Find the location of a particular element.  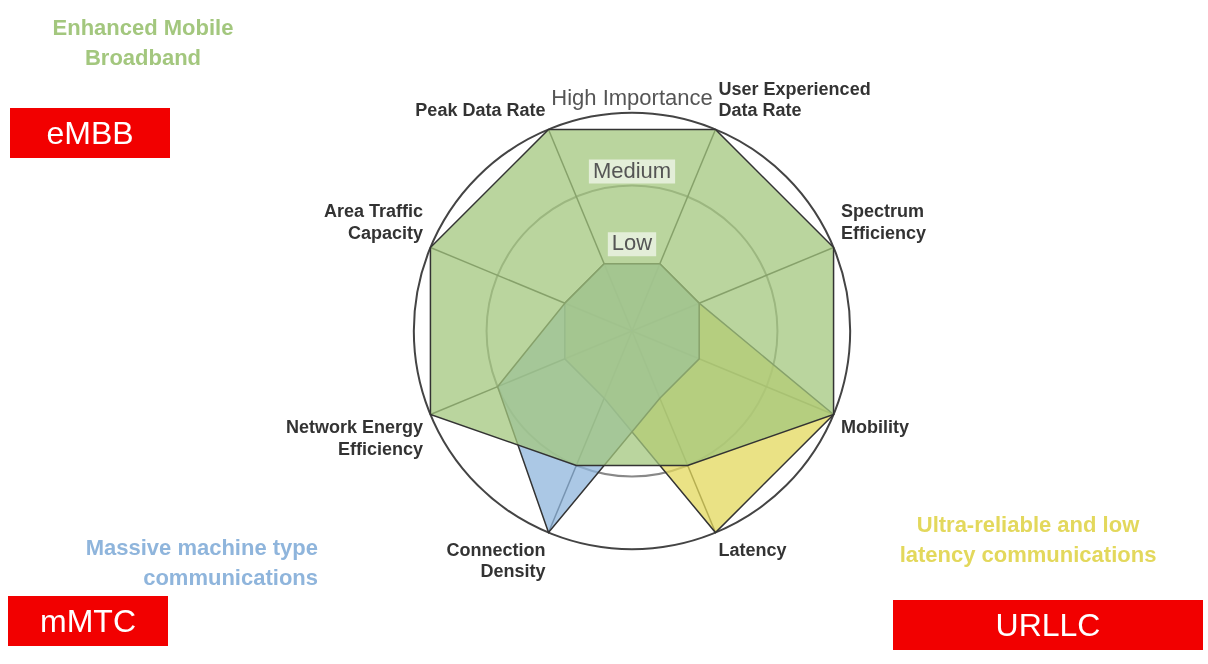

spoke-label: Mobility is located at coordinates (874, 427).